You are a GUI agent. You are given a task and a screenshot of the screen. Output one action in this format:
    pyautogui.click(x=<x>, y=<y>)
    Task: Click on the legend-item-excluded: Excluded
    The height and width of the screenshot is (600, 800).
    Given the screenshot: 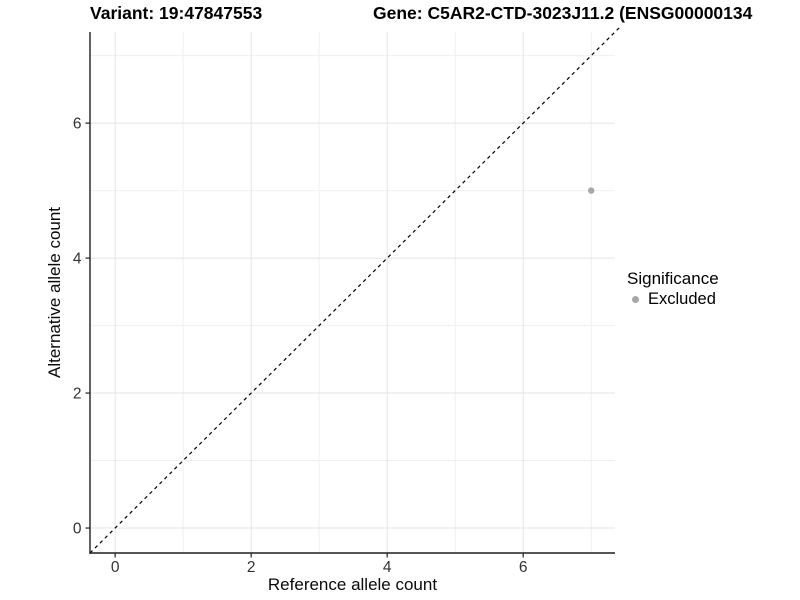 What is the action you would take?
    pyautogui.click(x=673, y=299)
    